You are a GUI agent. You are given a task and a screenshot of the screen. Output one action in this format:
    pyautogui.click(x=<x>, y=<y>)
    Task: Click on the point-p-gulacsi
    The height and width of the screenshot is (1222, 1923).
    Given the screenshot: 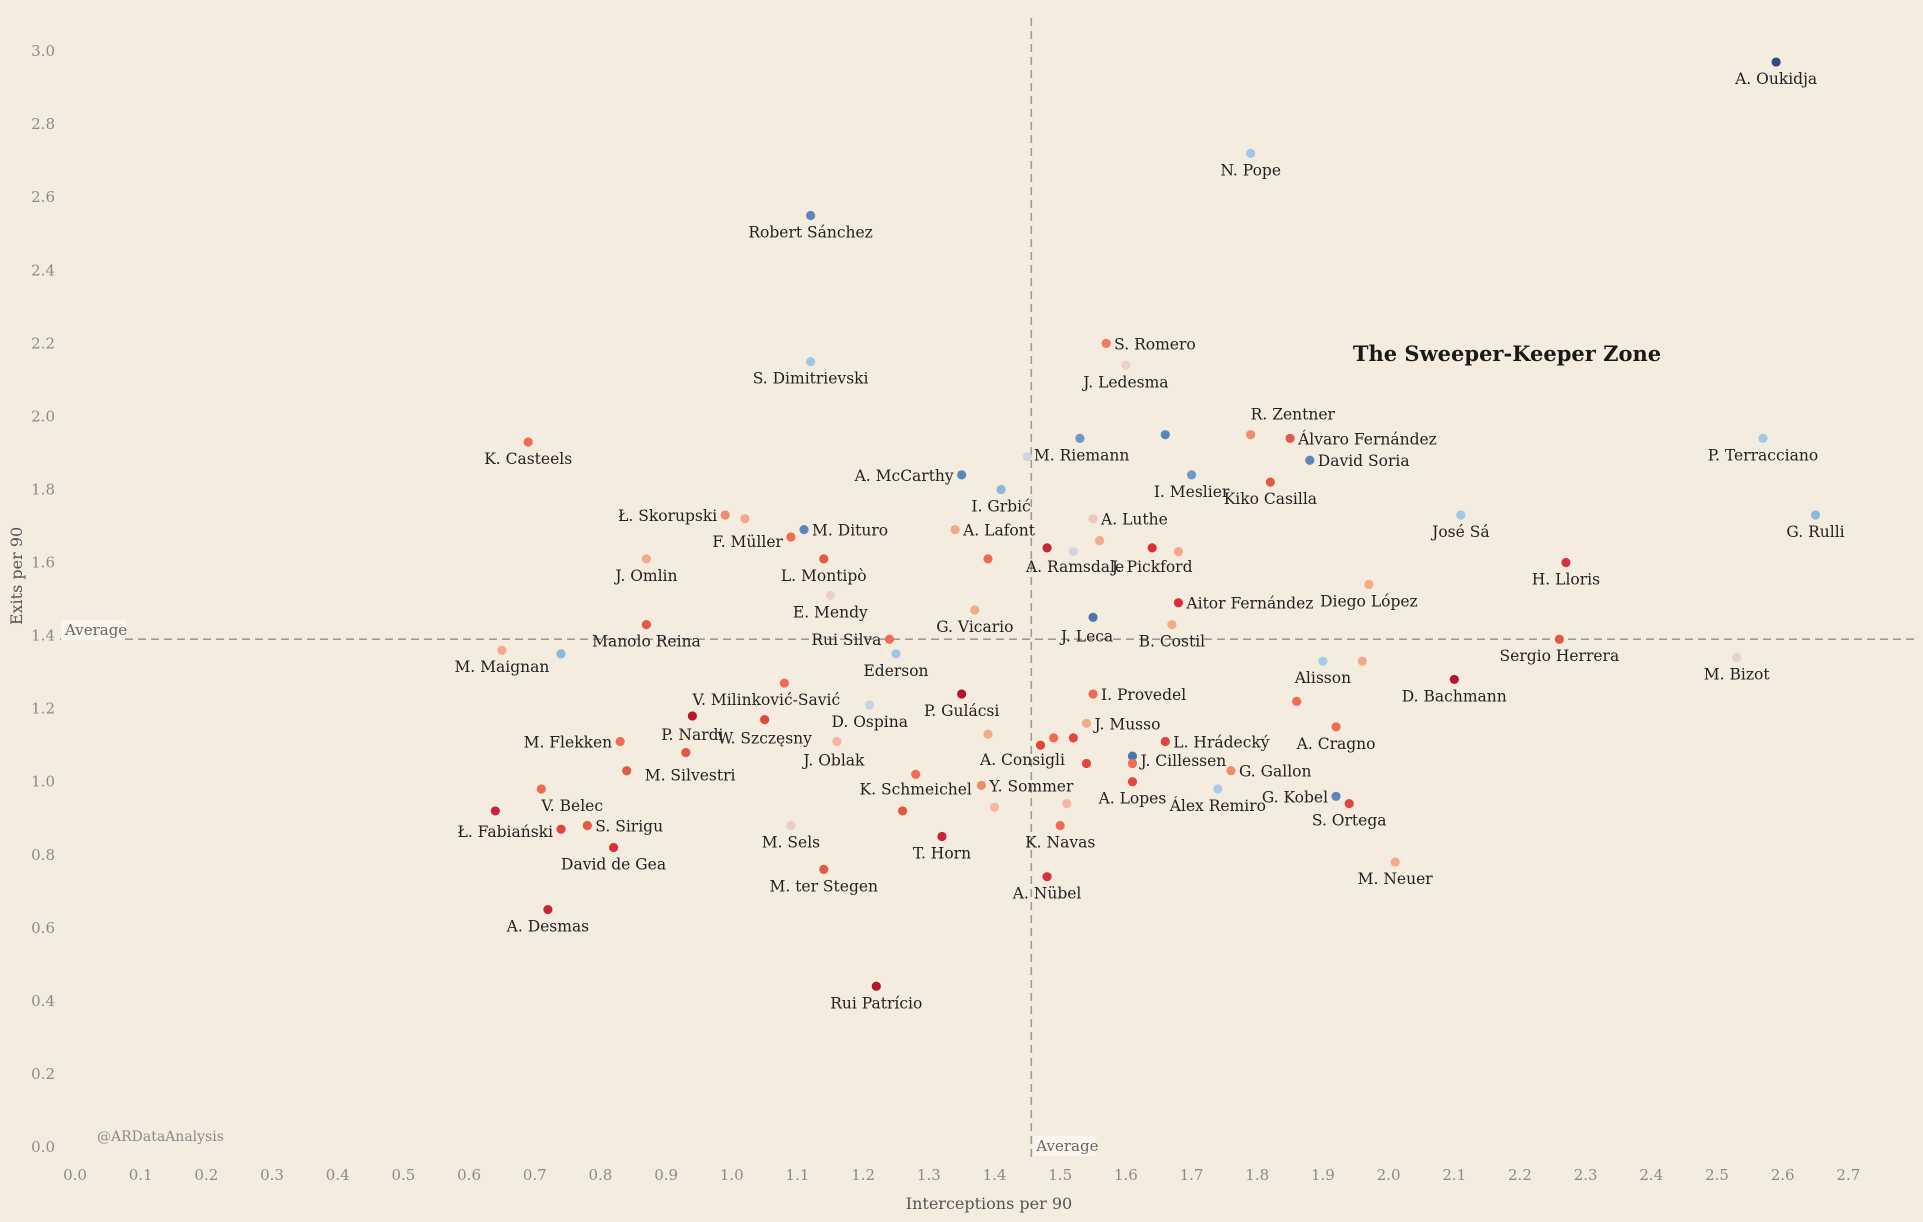 What is the action you would take?
    pyautogui.click(x=962, y=694)
    